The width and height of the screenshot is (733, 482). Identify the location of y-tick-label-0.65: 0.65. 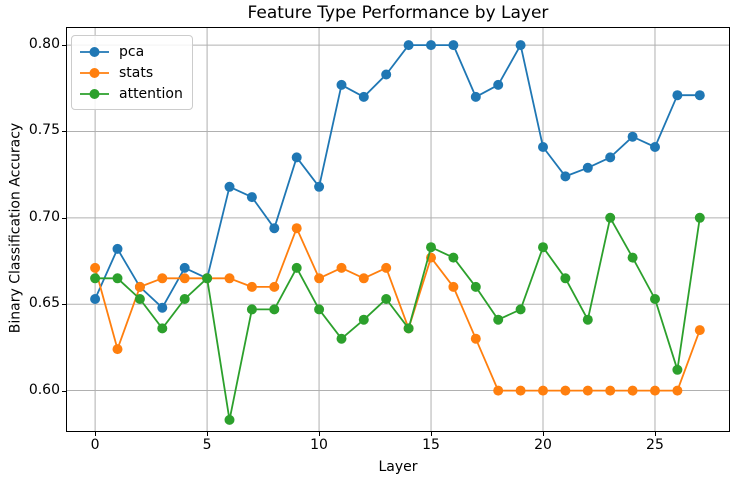
(44, 303).